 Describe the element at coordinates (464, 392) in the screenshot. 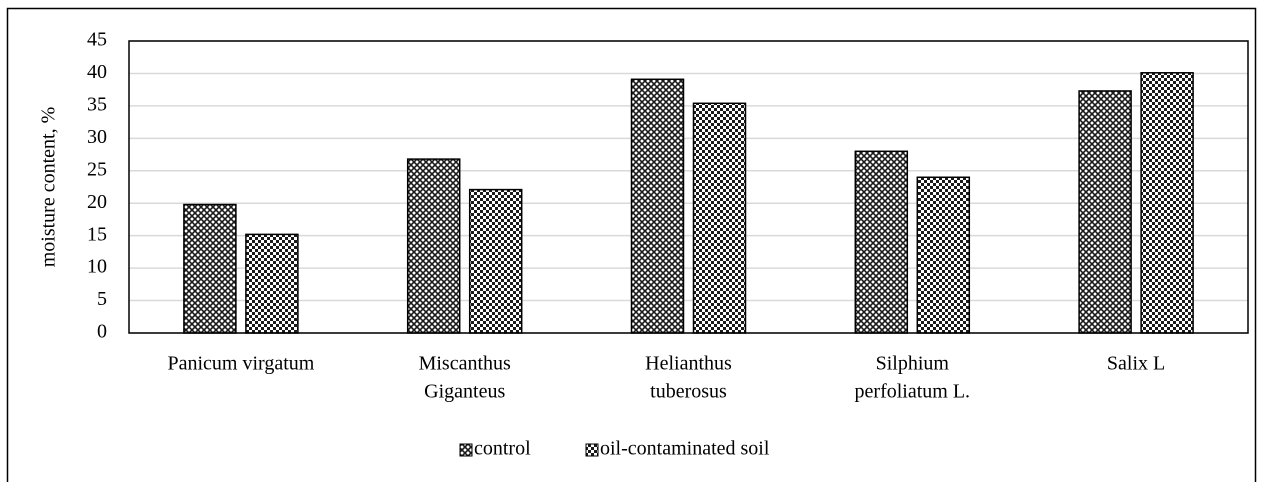

I see `x-tick-label: Giganteus` at that location.